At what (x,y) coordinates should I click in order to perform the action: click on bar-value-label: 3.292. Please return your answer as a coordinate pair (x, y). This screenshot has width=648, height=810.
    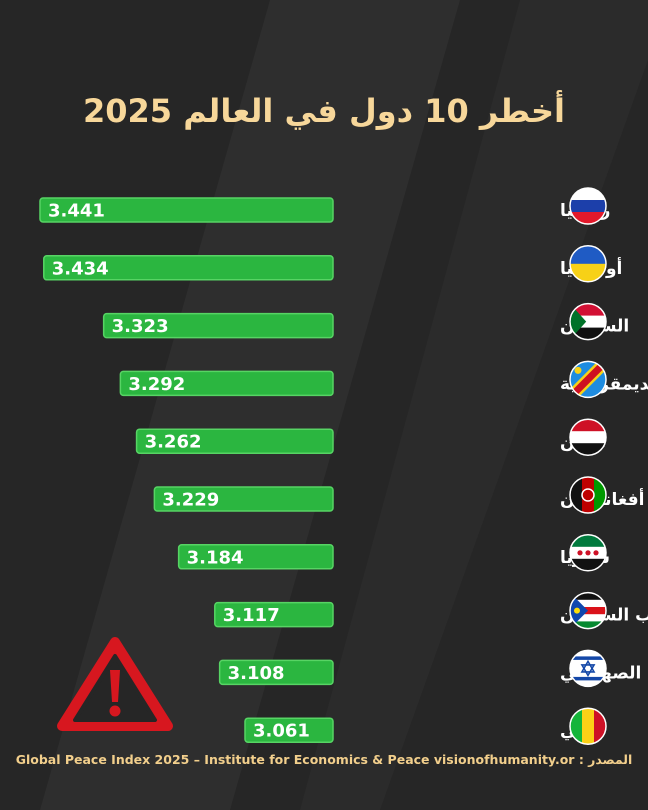
    Looking at the image, I should click on (156, 384).